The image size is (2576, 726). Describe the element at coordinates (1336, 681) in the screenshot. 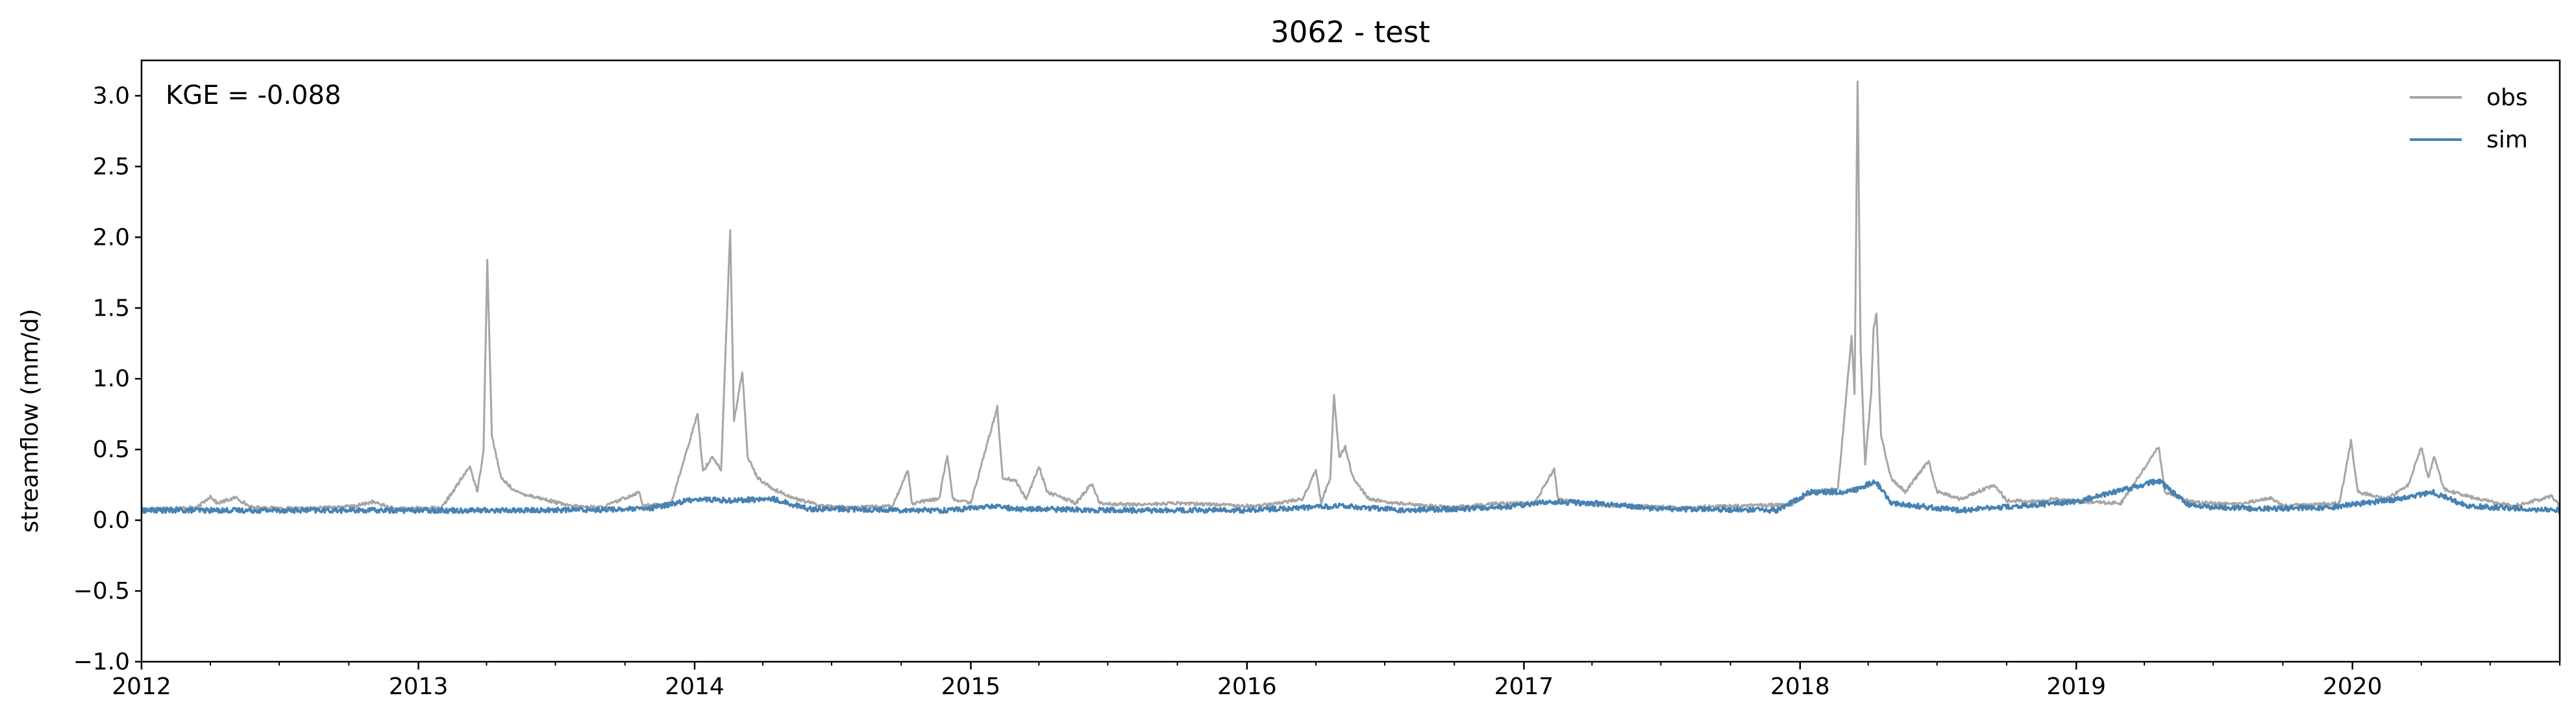

I see `x-axis: 2012 2013 2014 2015 2016 2017 2018 2019 2020` at that location.